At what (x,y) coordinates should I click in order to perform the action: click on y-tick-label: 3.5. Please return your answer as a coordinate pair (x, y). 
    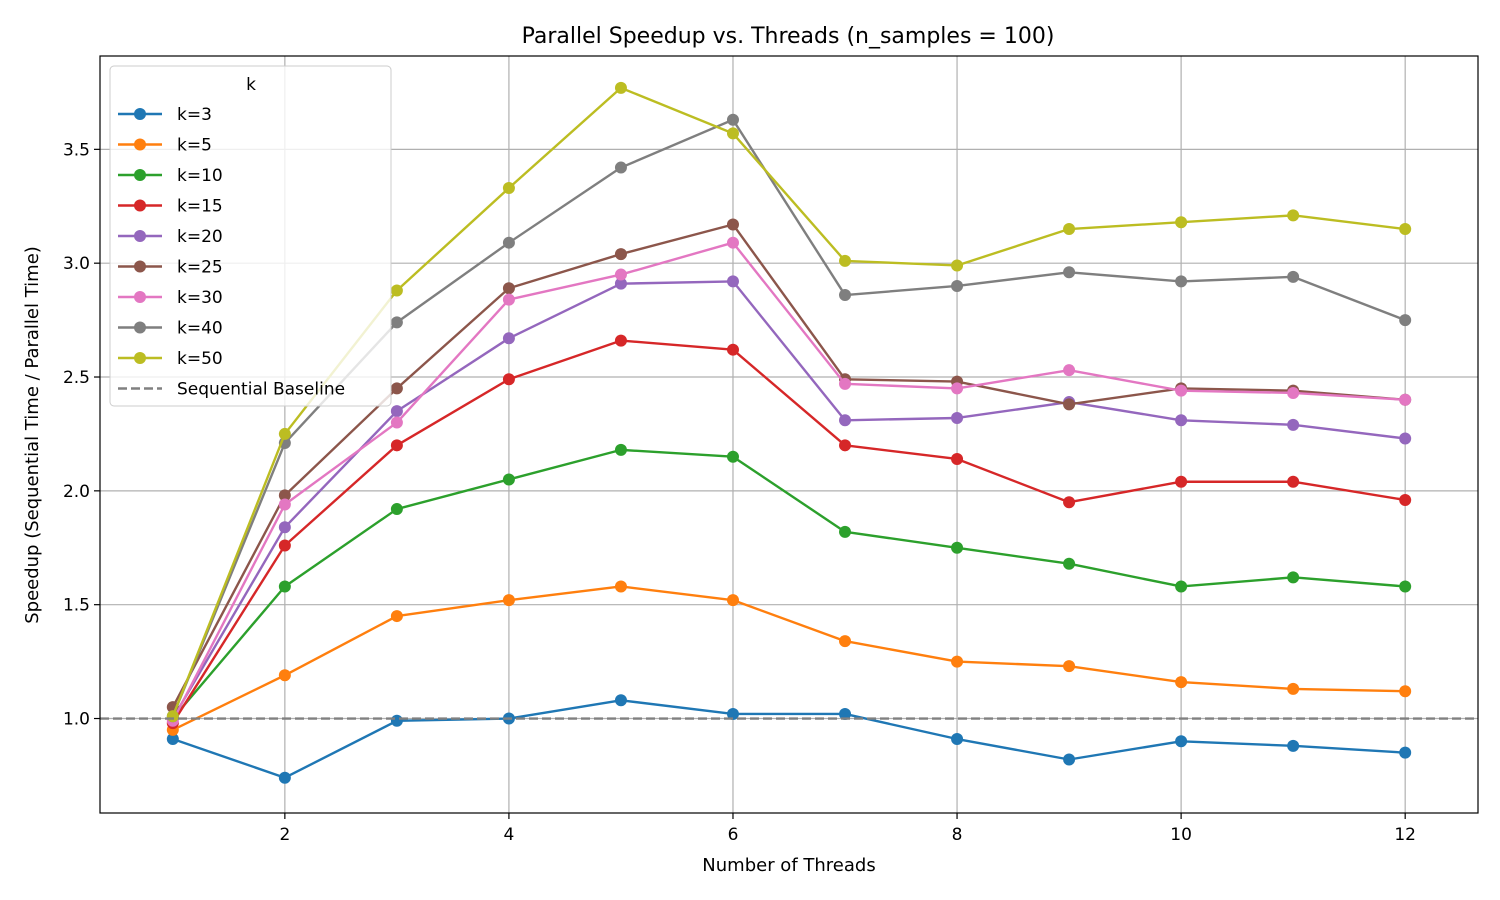
    Looking at the image, I should click on (76, 150).